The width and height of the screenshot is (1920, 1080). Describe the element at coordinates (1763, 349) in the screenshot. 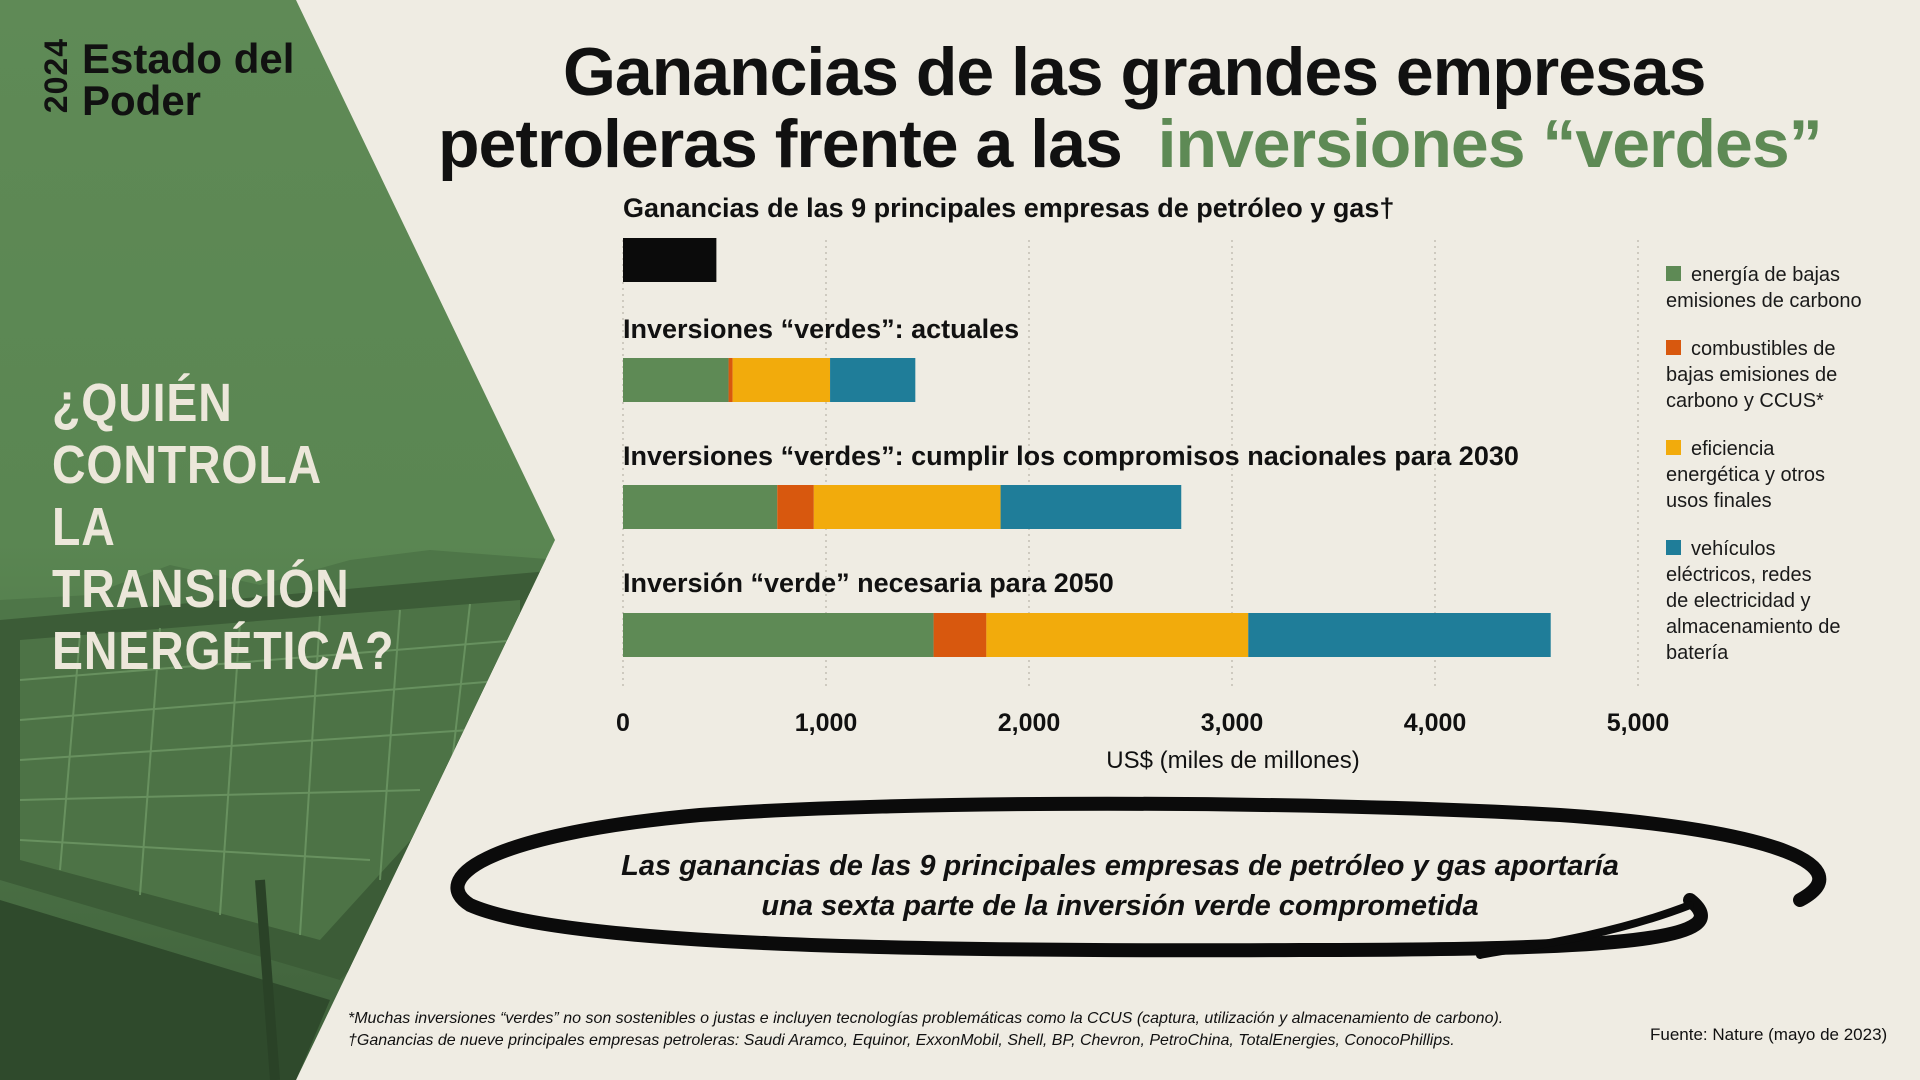

I see `legend-text: combustibles de` at that location.